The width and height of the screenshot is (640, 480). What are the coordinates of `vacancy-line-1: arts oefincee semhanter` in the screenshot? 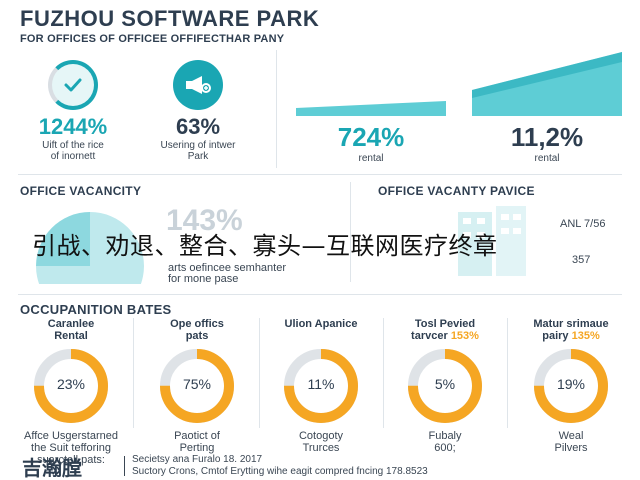 It's located at (227, 268).